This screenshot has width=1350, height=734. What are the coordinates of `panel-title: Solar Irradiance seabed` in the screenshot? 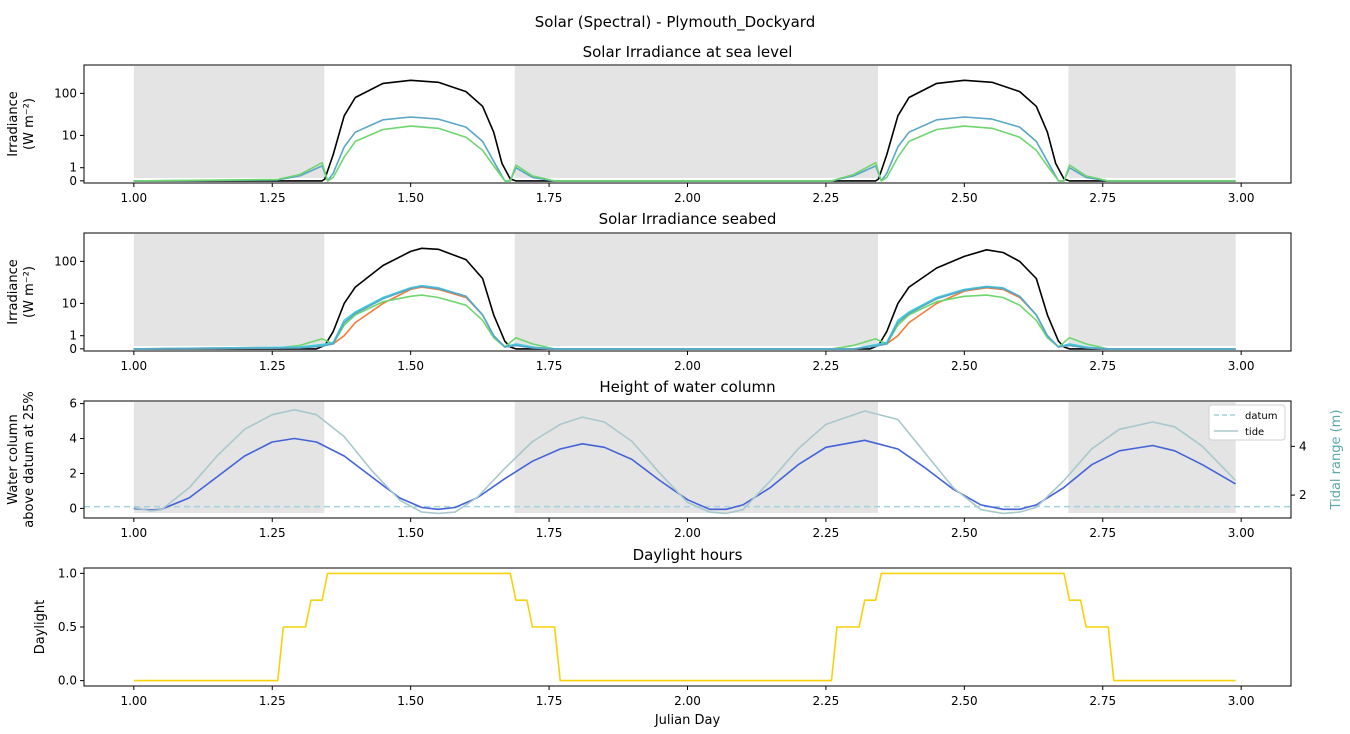 It's located at (688, 219).